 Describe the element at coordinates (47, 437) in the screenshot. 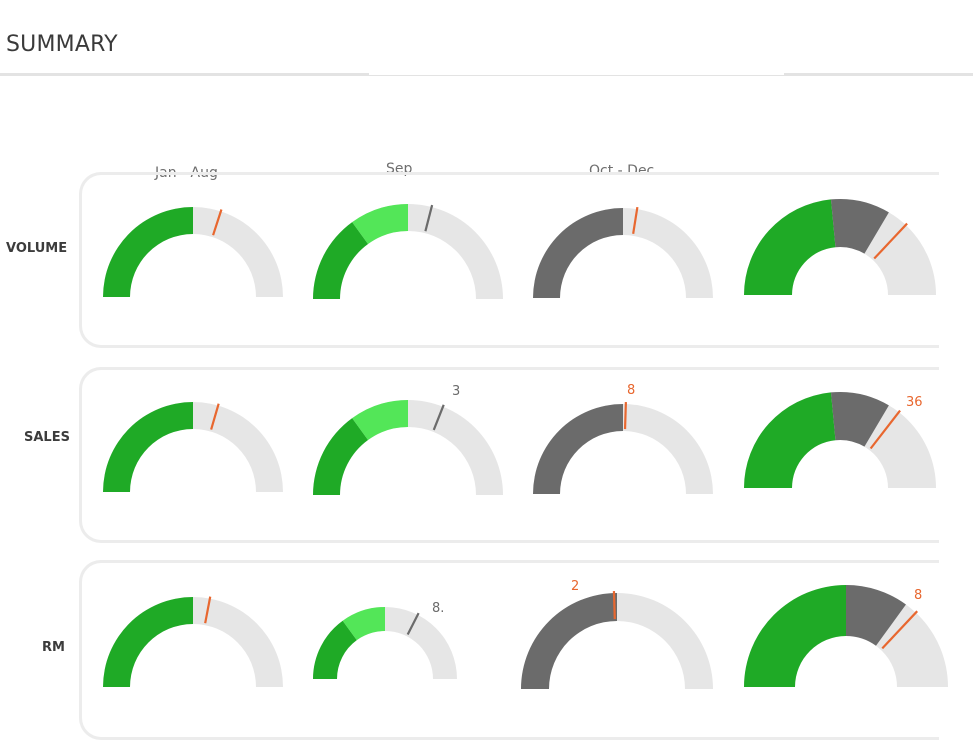

I see `row-label-sales: SALES` at that location.